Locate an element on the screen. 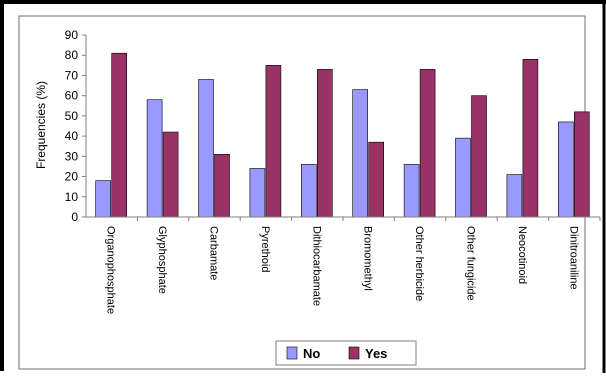 This screenshot has width=606, height=378. y-axis-label: Frequencies (%) is located at coordinates (41, 125).